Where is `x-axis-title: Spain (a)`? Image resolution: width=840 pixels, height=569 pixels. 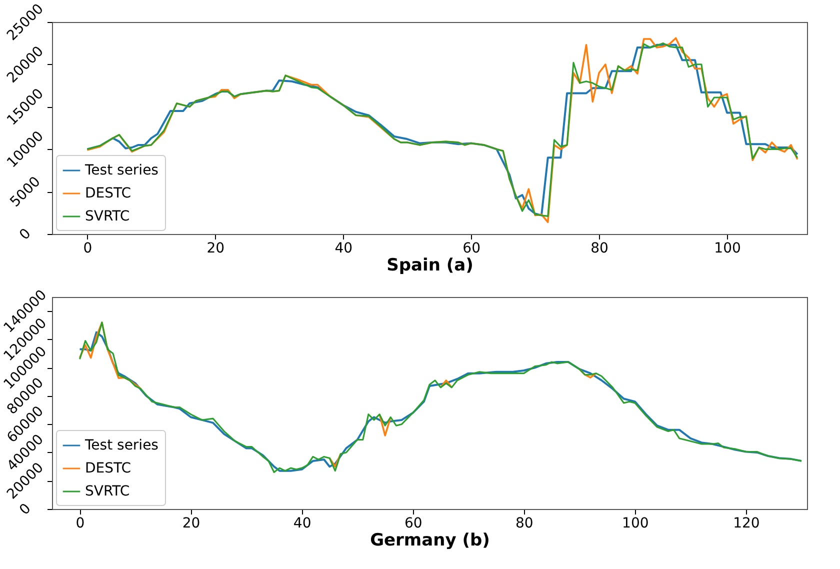
x-axis-title: Spain (a) is located at coordinates (430, 266).